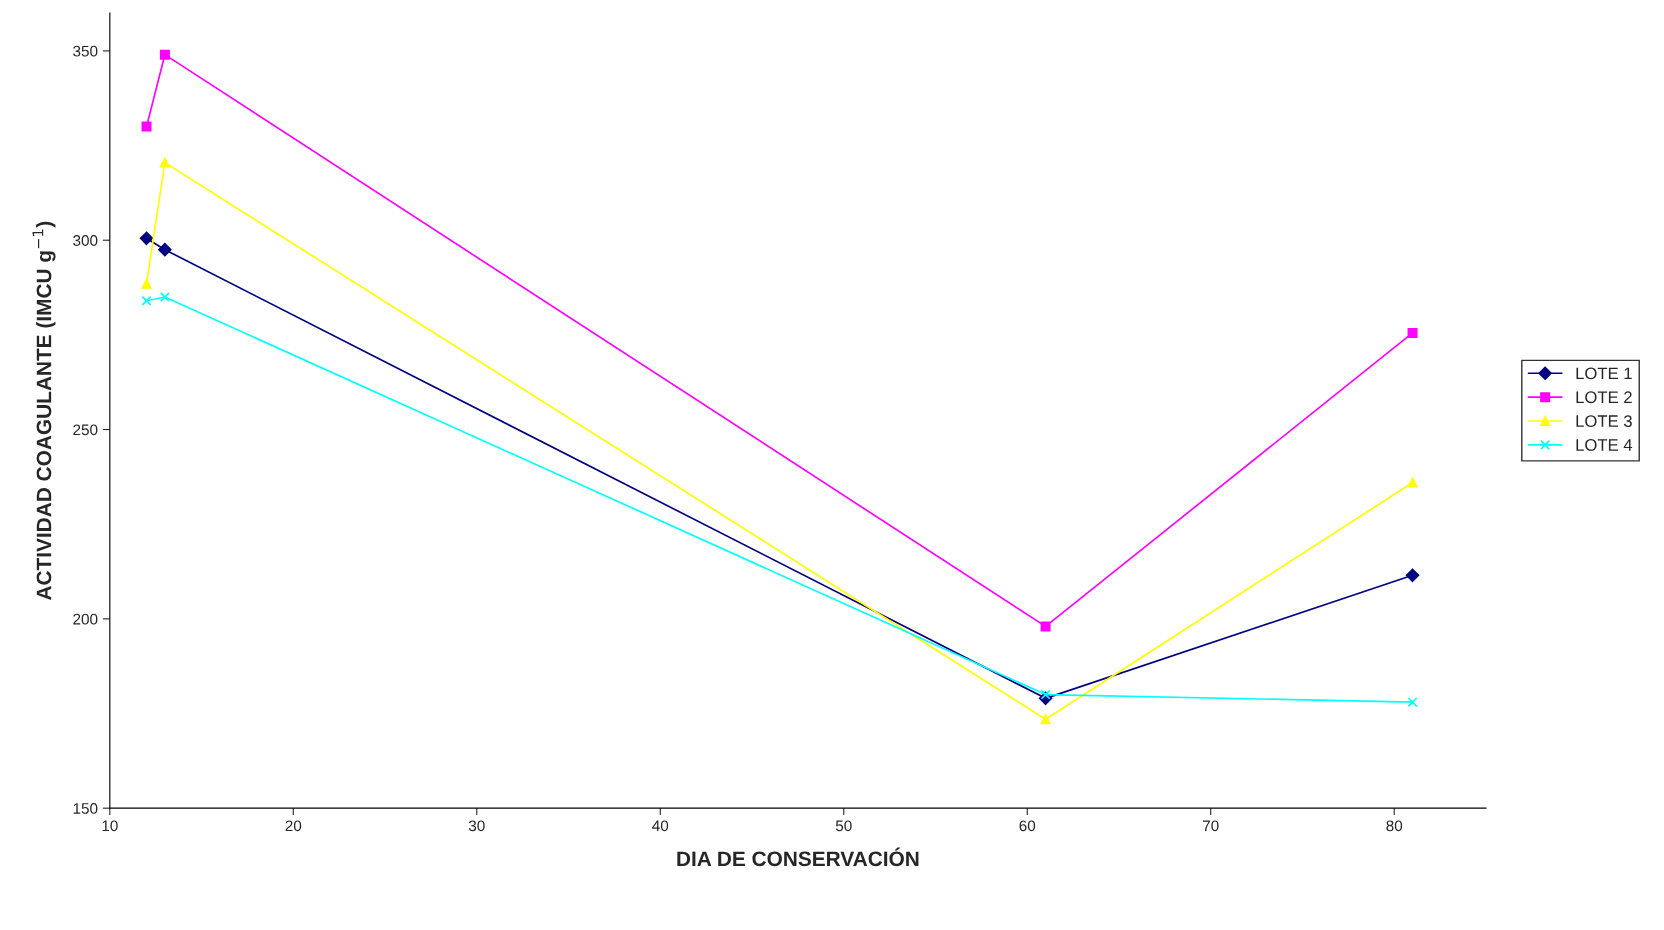  What do you see at coordinates (1604, 373) in the screenshot?
I see `legend-label: LOTE 1` at bounding box center [1604, 373].